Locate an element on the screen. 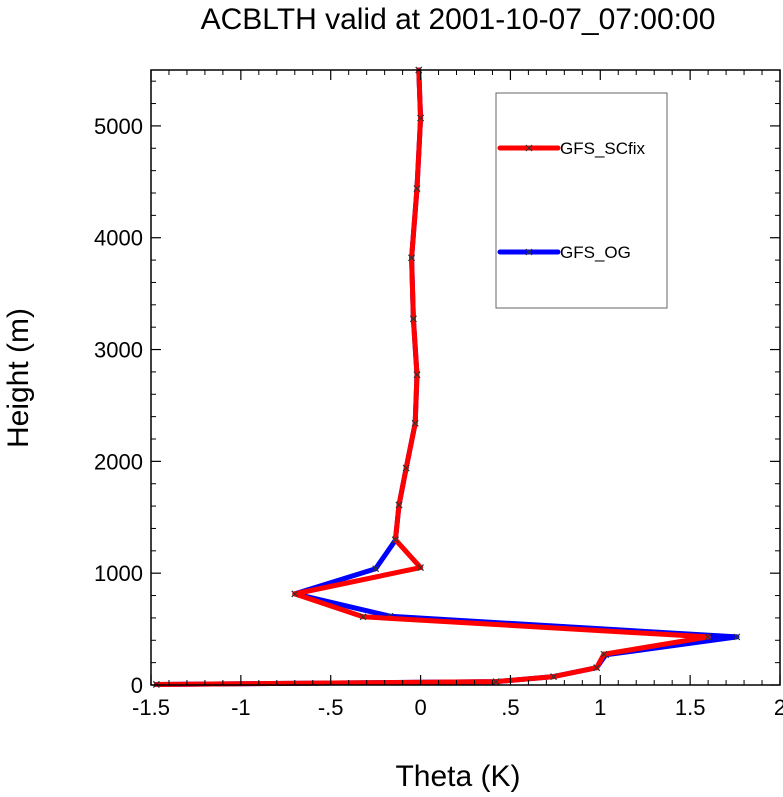 The image size is (783, 797). legend-item-gfs-scfix: GFS_SCfix is located at coordinates (571, 148).